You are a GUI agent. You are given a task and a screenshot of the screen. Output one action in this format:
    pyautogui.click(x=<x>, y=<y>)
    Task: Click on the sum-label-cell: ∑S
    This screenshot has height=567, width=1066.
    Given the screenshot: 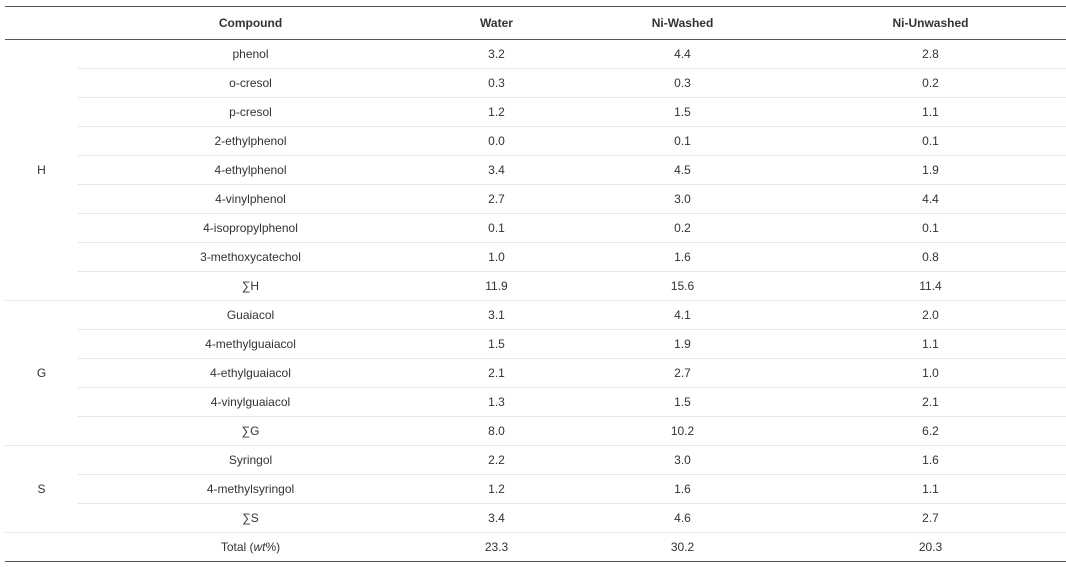 What is the action you would take?
    pyautogui.click(x=250, y=518)
    